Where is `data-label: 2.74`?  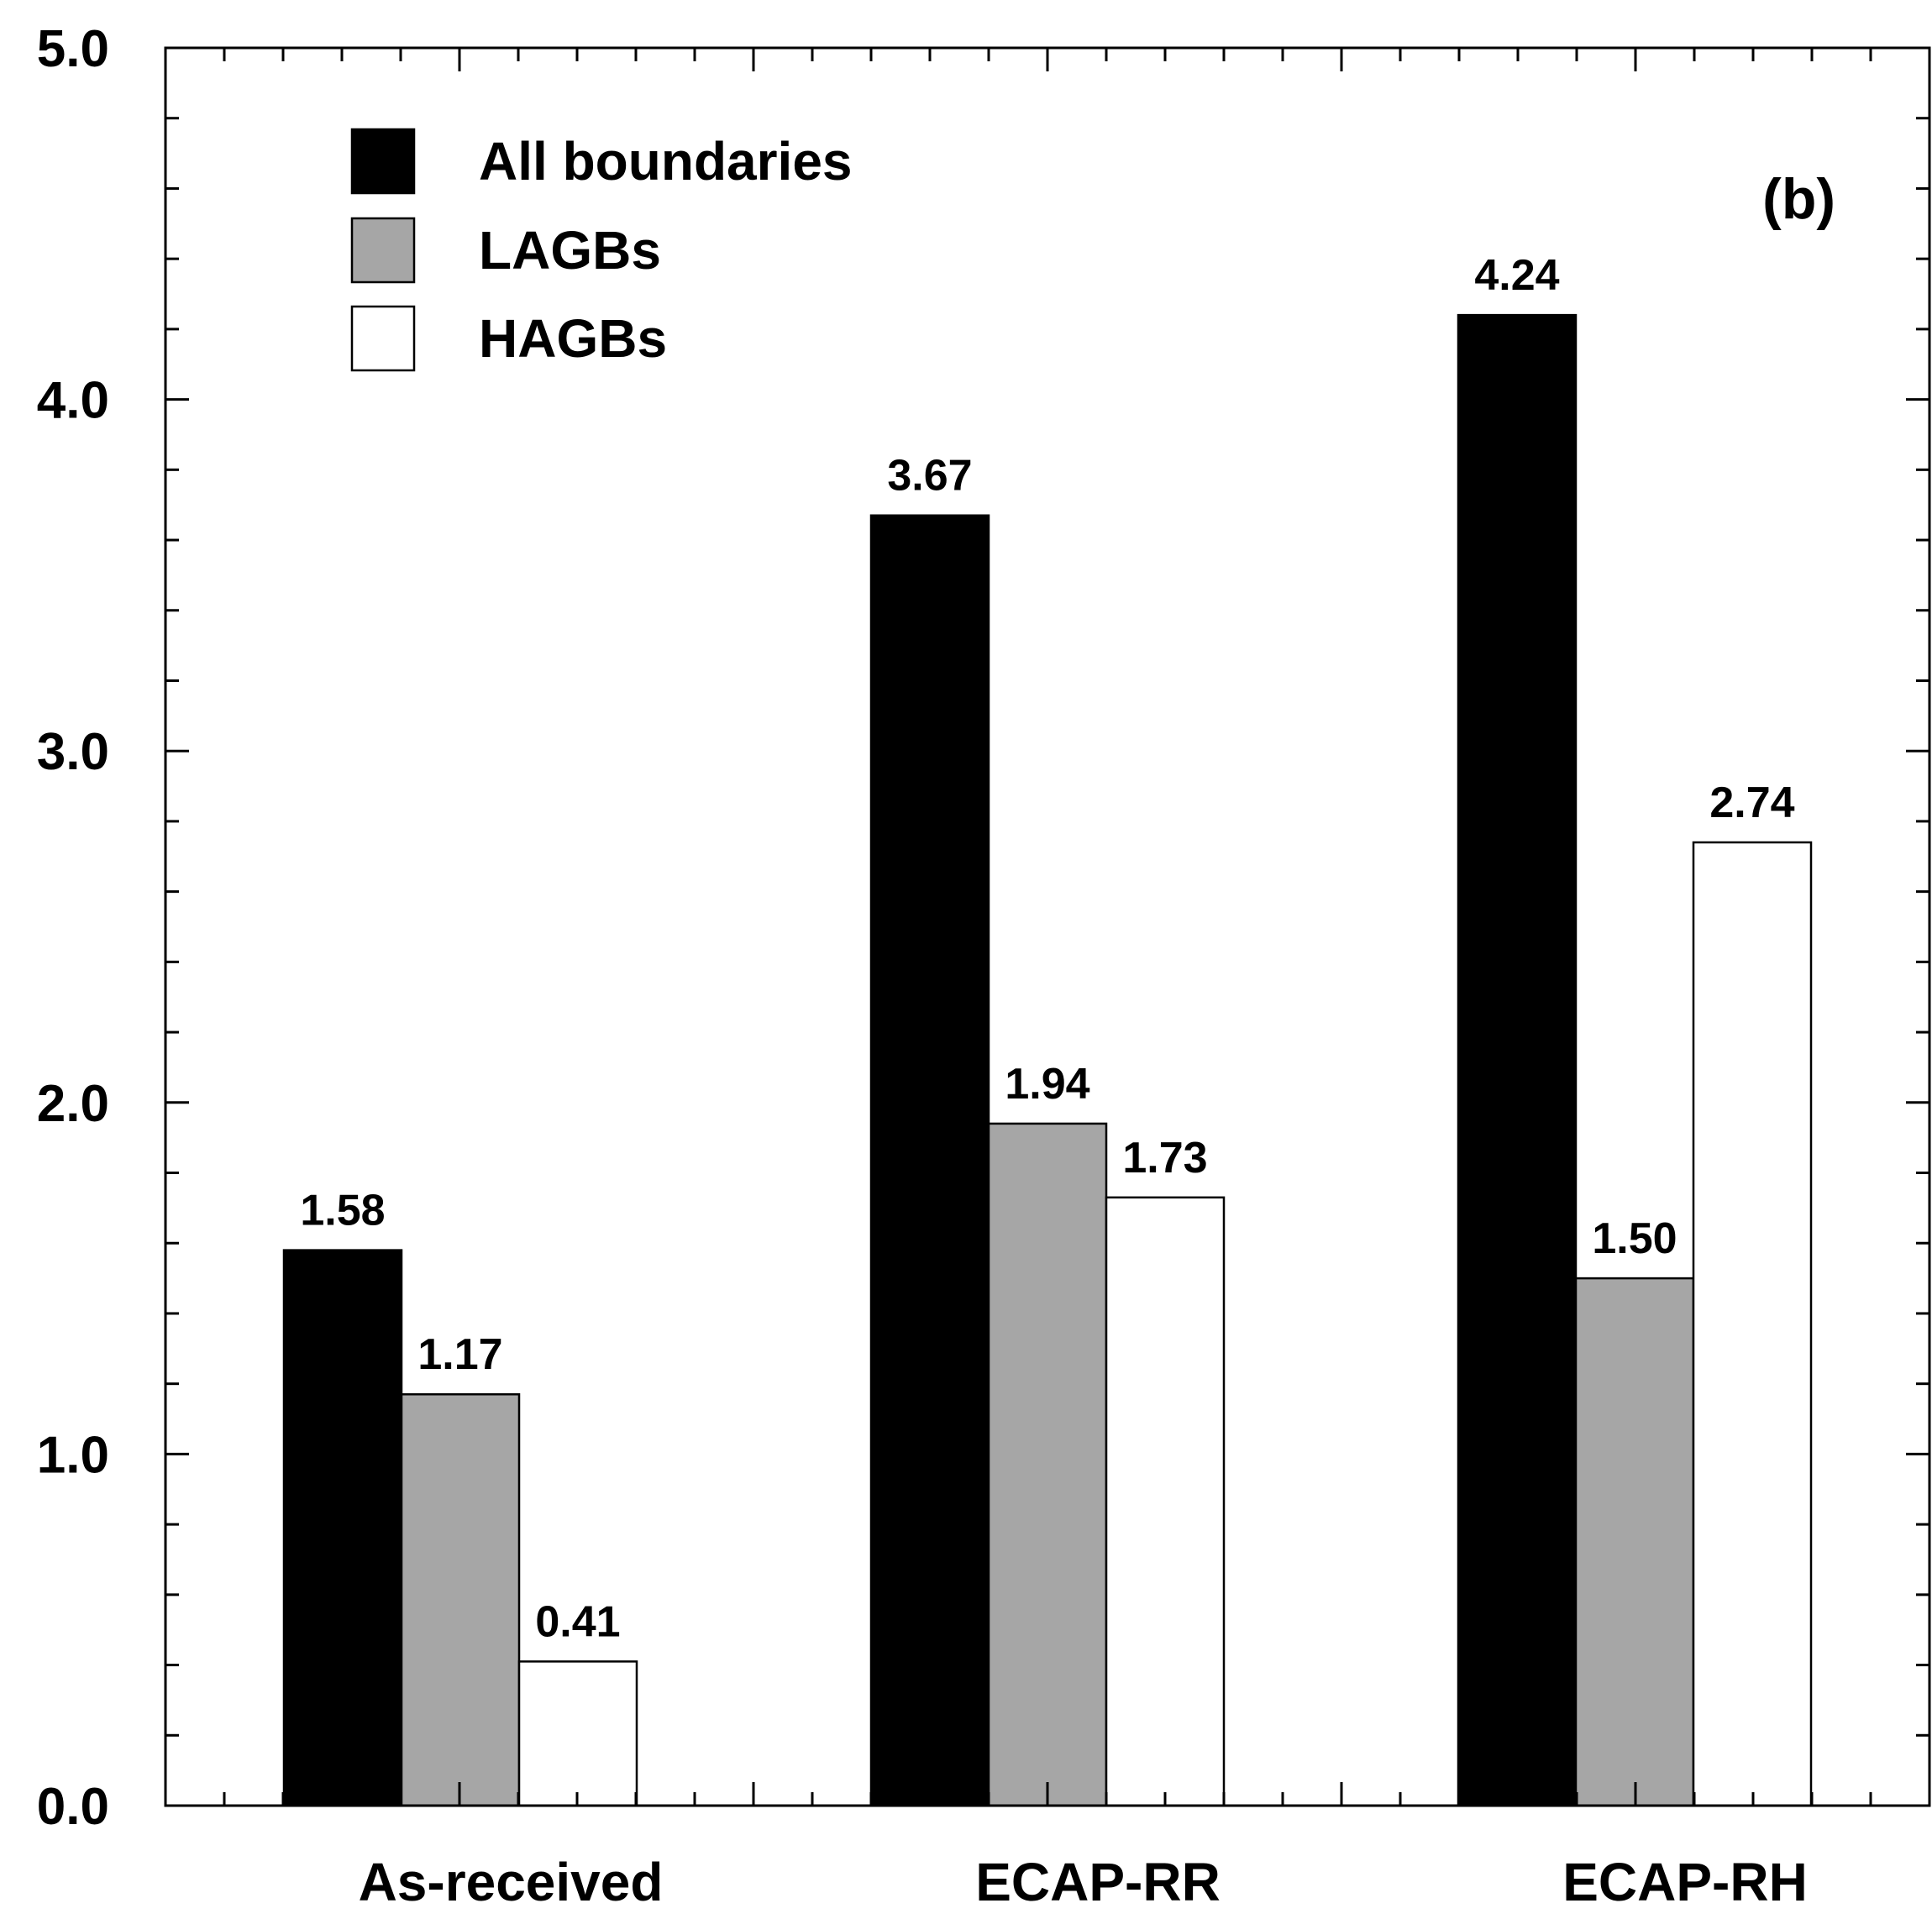 data-label: 2.74 is located at coordinates (1751, 803).